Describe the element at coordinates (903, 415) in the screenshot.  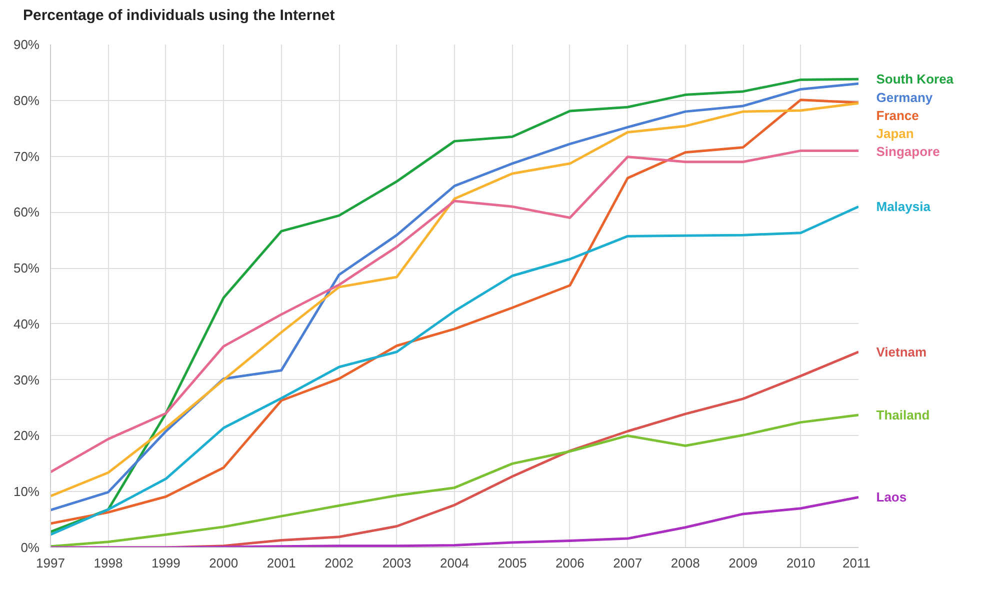
I see `series-label: Thailand` at that location.